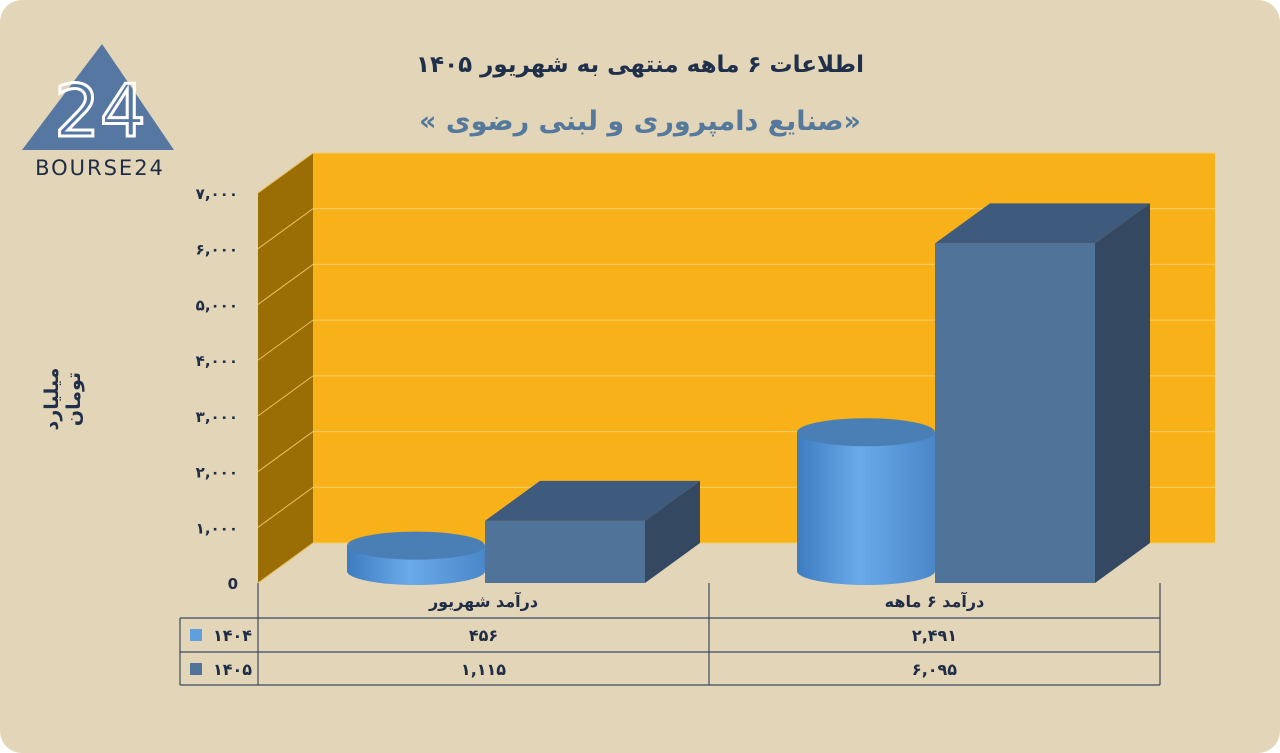  What do you see at coordinates (483, 635) in the screenshot?
I see `table-value: ۴۵۶` at bounding box center [483, 635].